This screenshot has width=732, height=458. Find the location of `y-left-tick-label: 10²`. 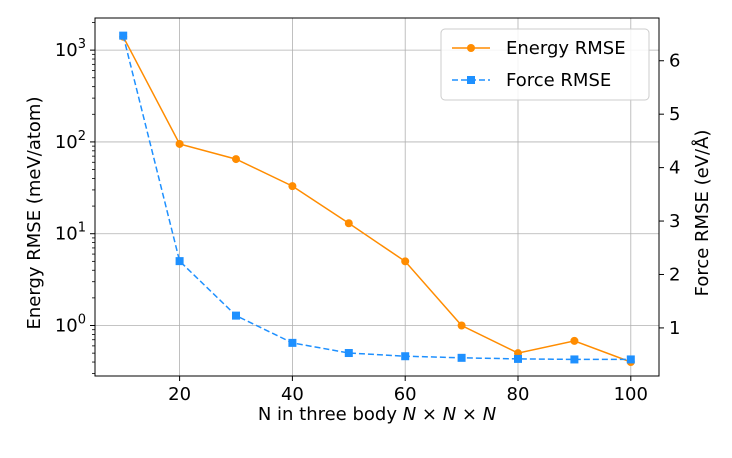

y-left-tick-label: 10² is located at coordinates (70, 141).